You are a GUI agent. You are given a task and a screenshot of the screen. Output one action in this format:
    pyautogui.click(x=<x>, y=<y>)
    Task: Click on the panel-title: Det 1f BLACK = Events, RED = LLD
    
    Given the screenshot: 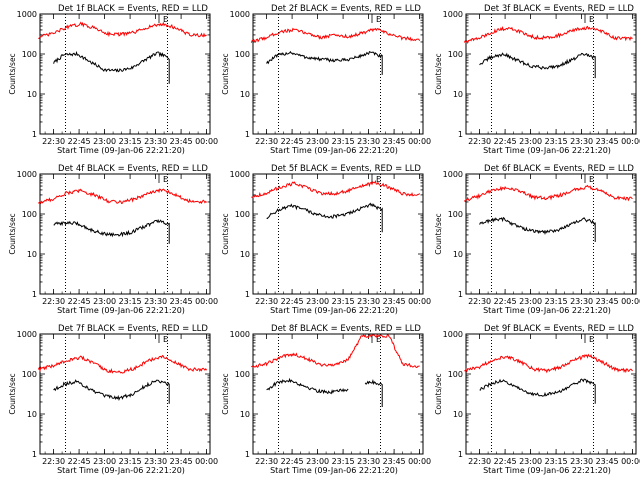 What is the action you would take?
    pyautogui.click(x=133, y=9)
    